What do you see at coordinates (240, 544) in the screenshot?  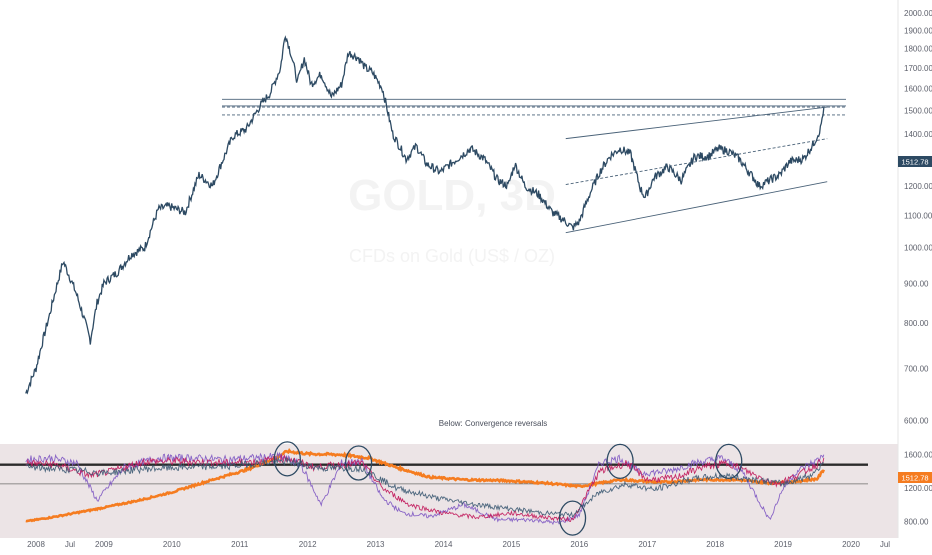 I see `time-tick-label: 2011` at bounding box center [240, 544].